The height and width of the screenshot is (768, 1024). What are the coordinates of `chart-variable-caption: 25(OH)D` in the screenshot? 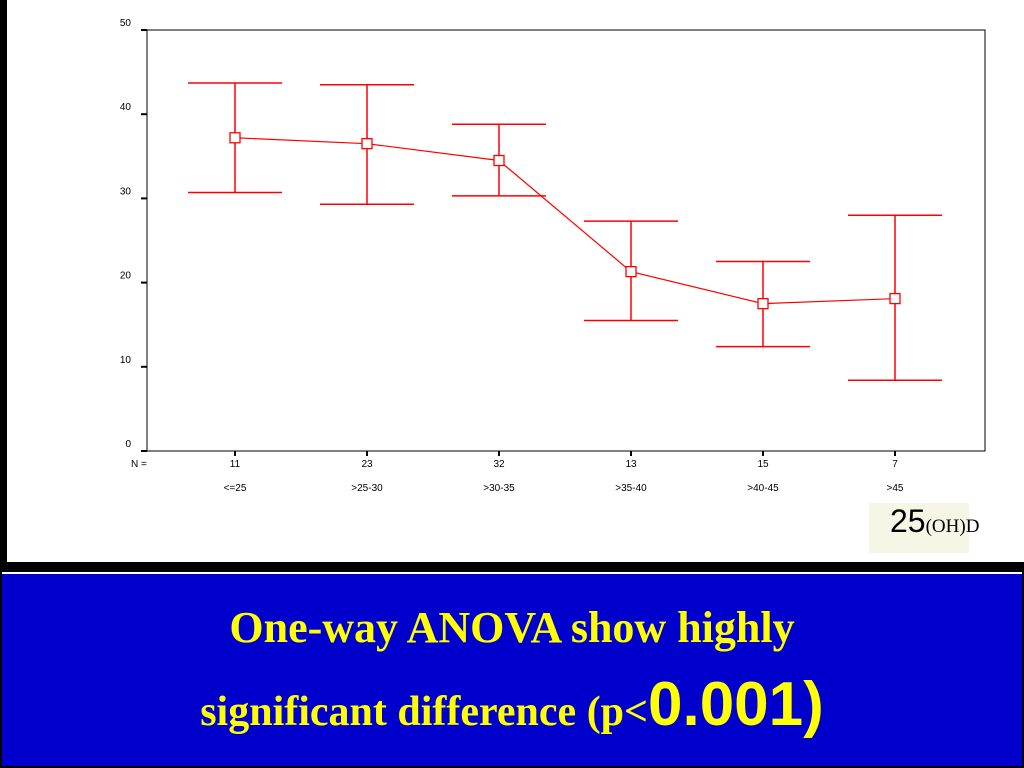 It's located at (934, 522).